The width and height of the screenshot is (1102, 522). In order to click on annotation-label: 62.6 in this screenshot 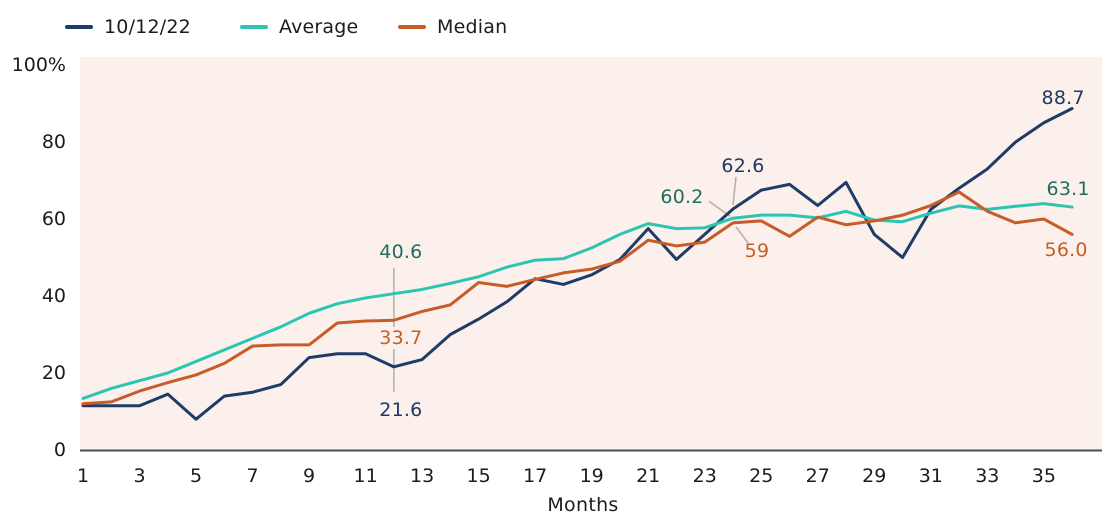, I will do `click(743, 165)`.